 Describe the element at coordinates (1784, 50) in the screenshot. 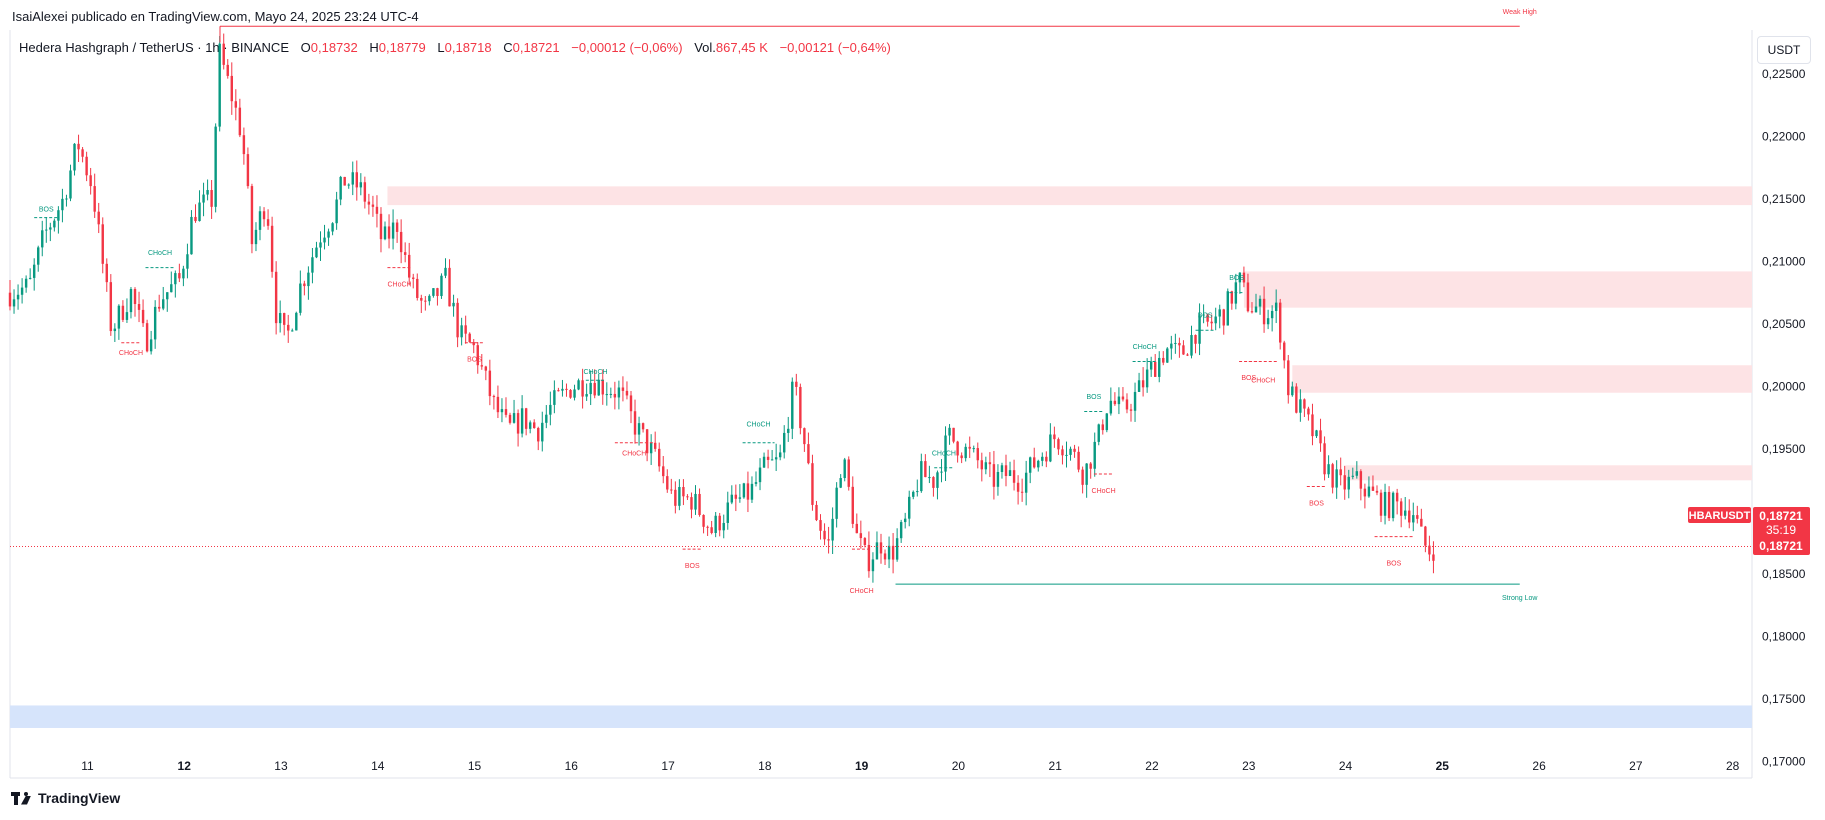

I see `currency-unit-button: USDT` at that location.